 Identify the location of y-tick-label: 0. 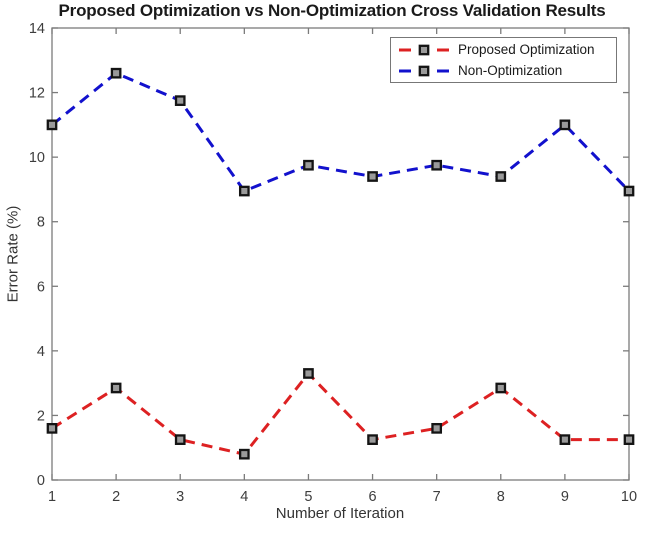
(41, 481).